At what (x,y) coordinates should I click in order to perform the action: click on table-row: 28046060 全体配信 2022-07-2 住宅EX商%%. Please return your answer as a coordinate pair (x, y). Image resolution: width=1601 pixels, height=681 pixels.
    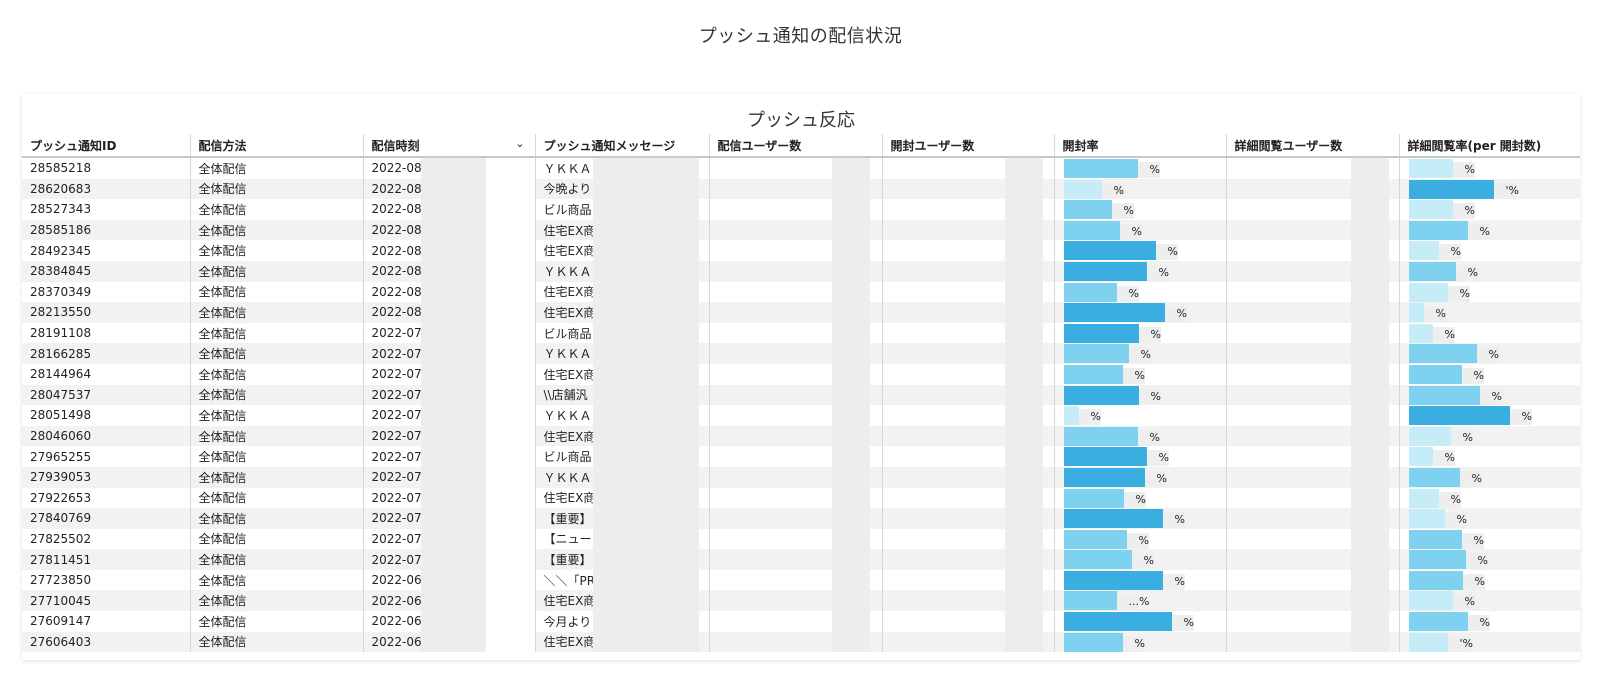
    Looking at the image, I should click on (801, 436).